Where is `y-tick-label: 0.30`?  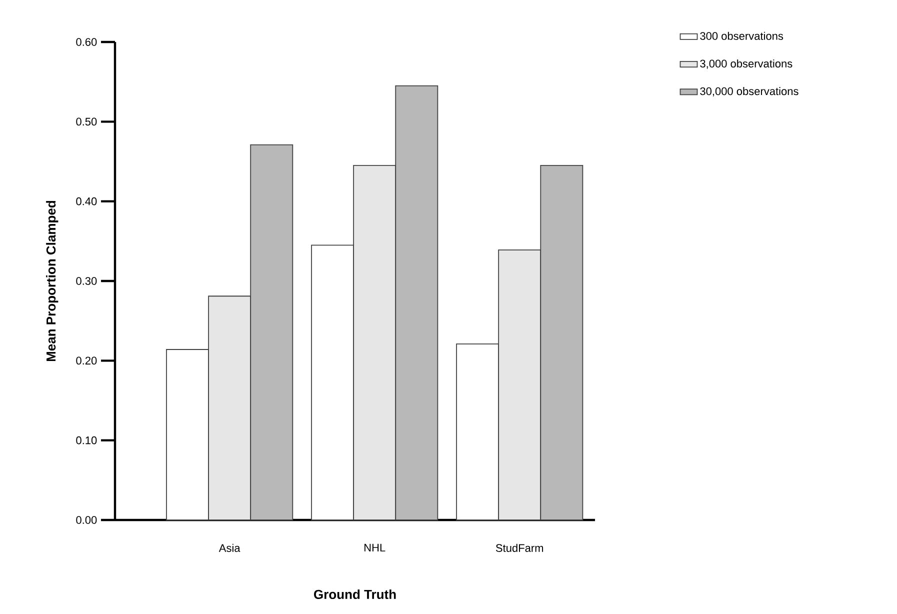
y-tick-label: 0.30 is located at coordinates (86, 281).